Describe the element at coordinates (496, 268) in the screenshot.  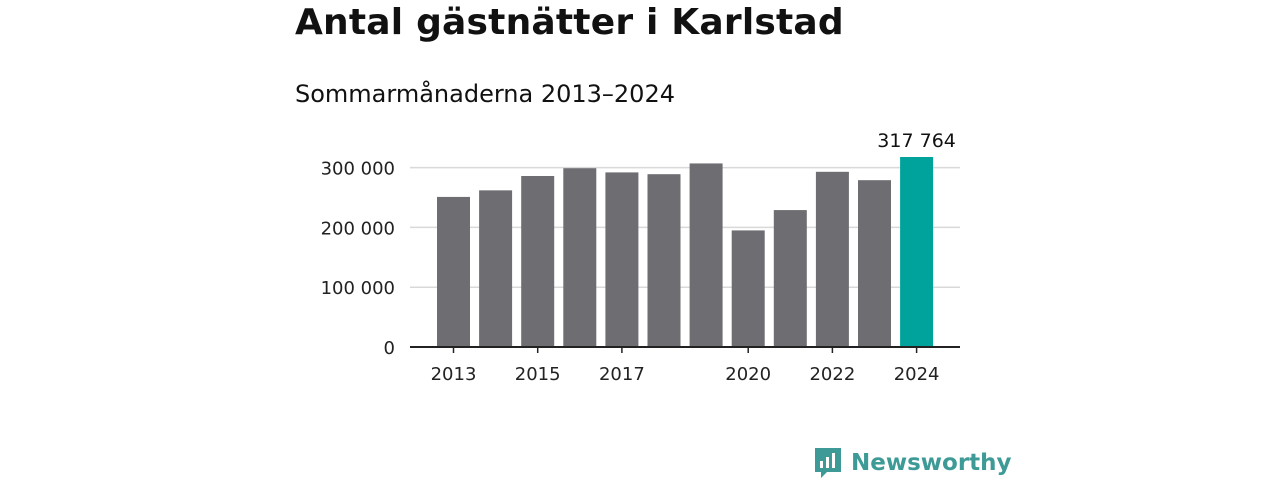
I see `bar-2014` at that location.